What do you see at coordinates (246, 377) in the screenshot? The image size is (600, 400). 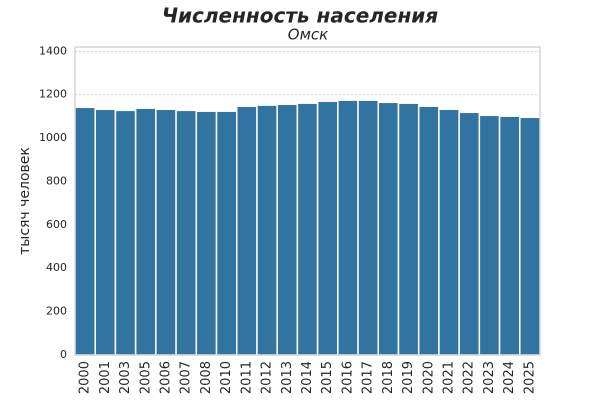 I see `x-tick-label: 2011` at bounding box center [246, 377].